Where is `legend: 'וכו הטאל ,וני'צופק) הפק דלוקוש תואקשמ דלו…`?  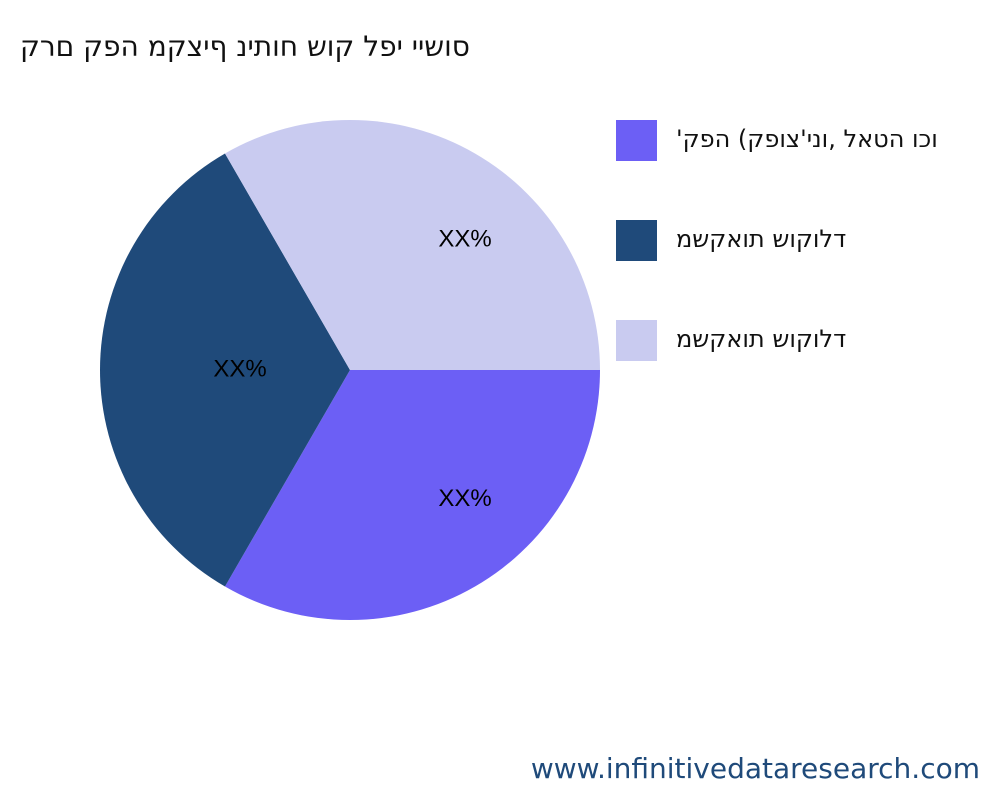 legend: 'וכו הטאל ,וני'צופק) הפק דלוקוש תואקשמ דלו… is located at coordinates (777, 240).